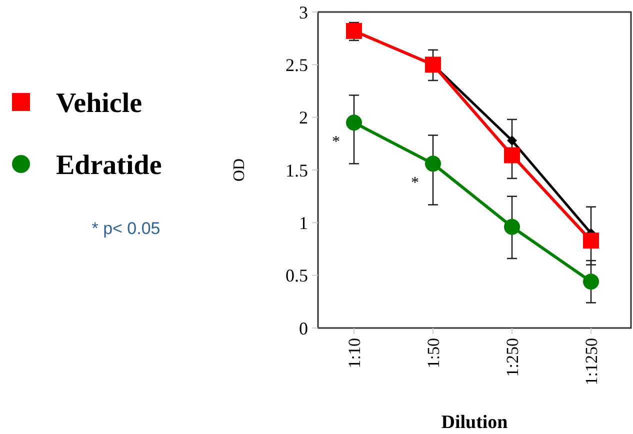 Image resolution: width=633 pixels, height=434 pixels. I want to click on legend-label: Edratide, so click(109, 165).